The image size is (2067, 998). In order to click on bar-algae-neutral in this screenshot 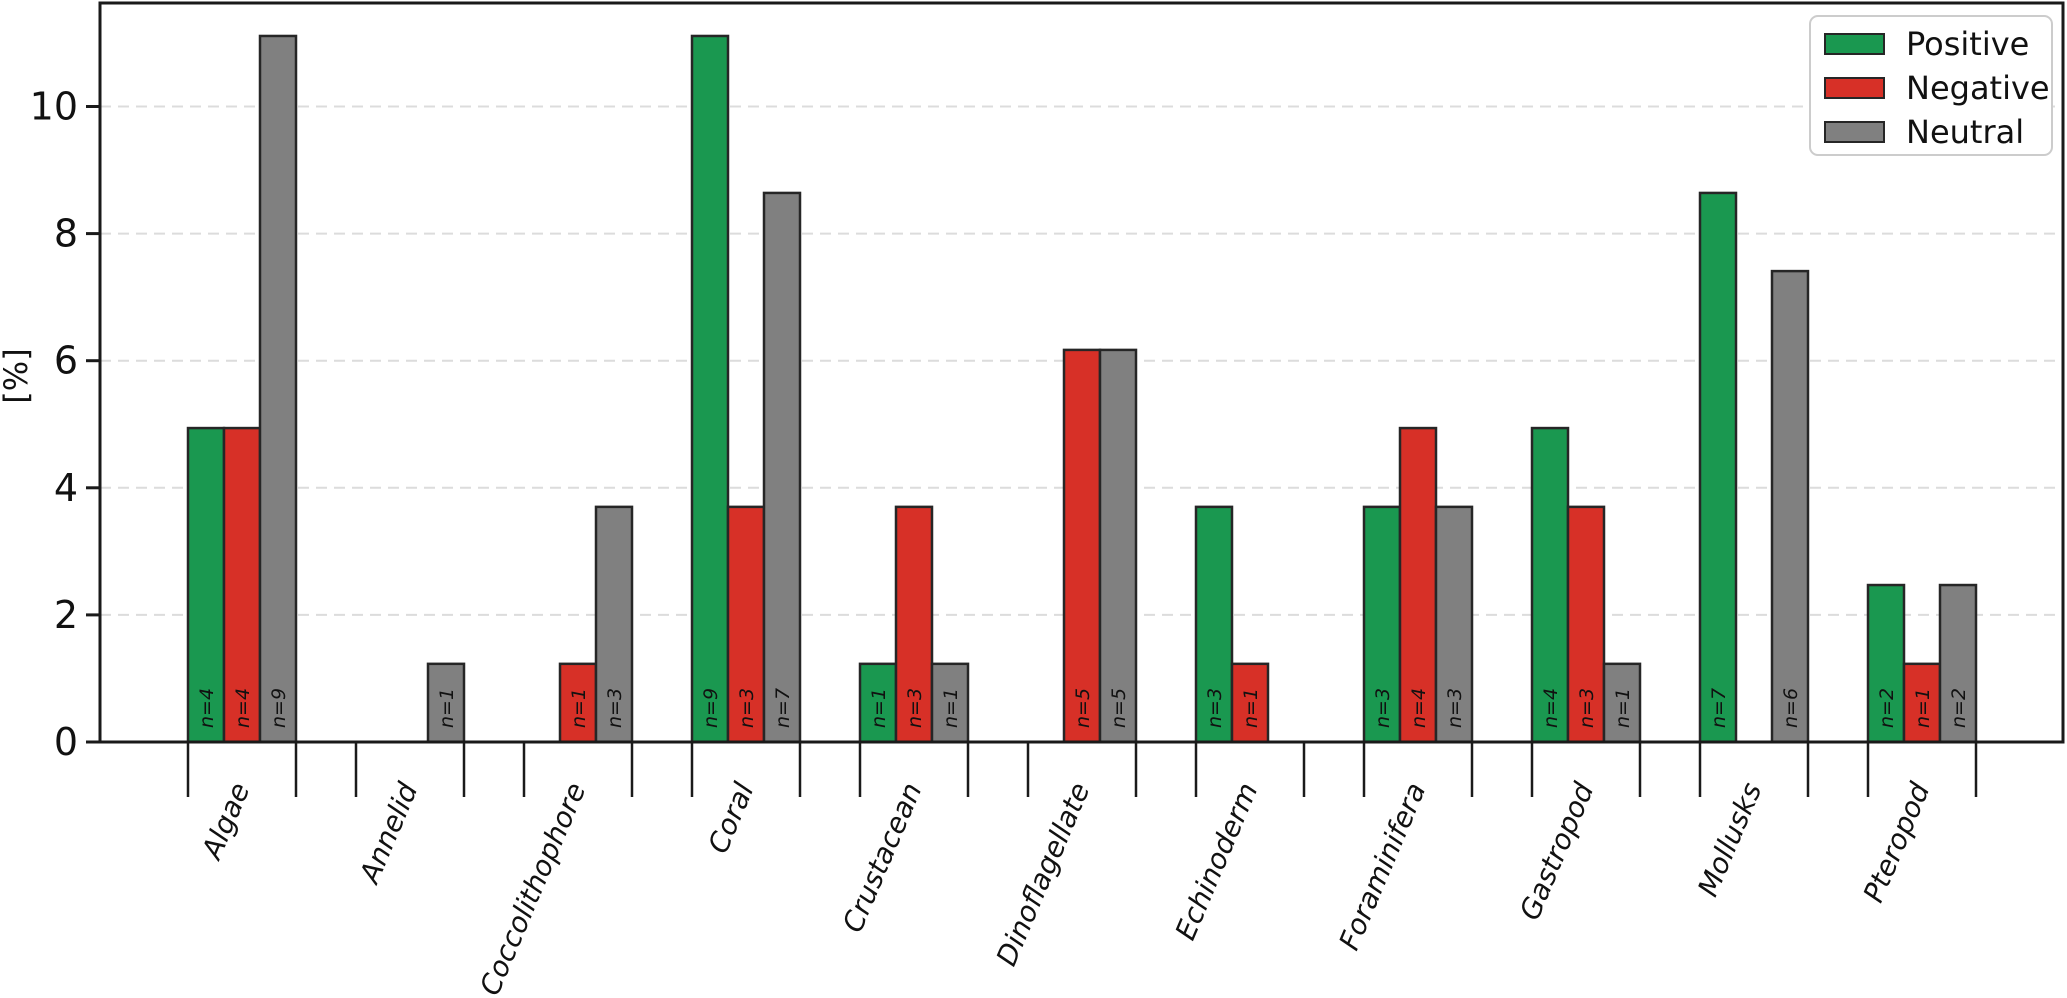, I will do `click(278, 389)`.